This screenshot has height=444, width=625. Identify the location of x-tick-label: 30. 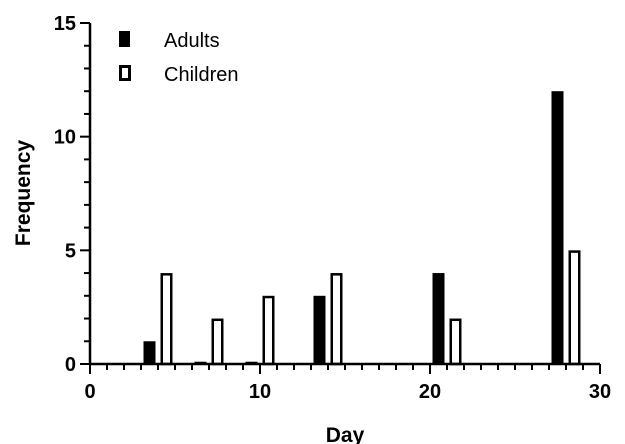
(600, 392).